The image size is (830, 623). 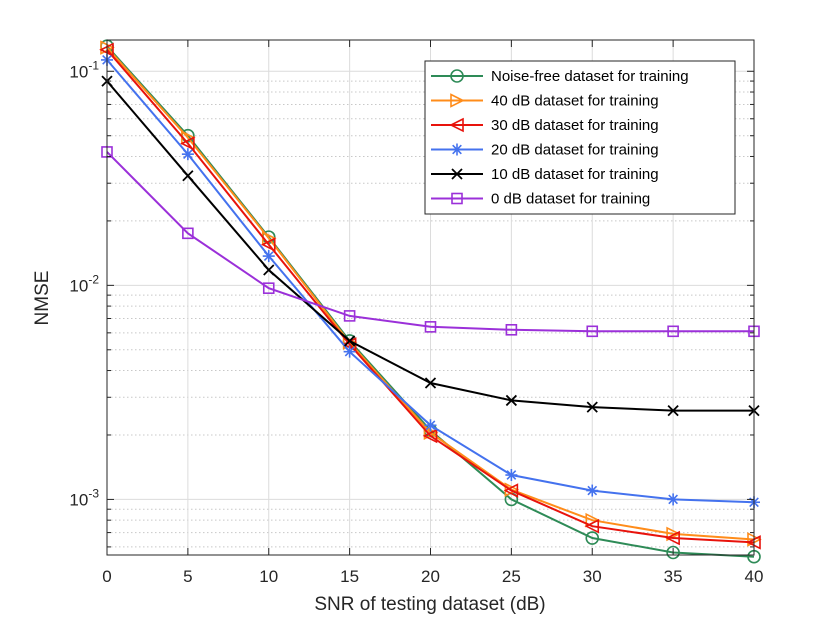 What do you see at coordinates (187, 576) in the screenshot?
I see `x-tick-label: 5` at bounding box center [187, 576].